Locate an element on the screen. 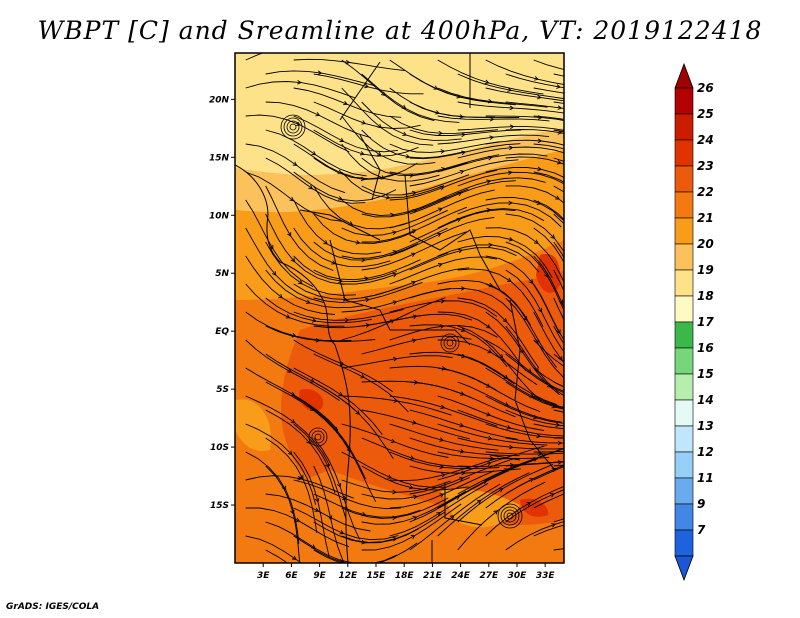  lat-tick-label: 5N is located at coordinates (222, 274).